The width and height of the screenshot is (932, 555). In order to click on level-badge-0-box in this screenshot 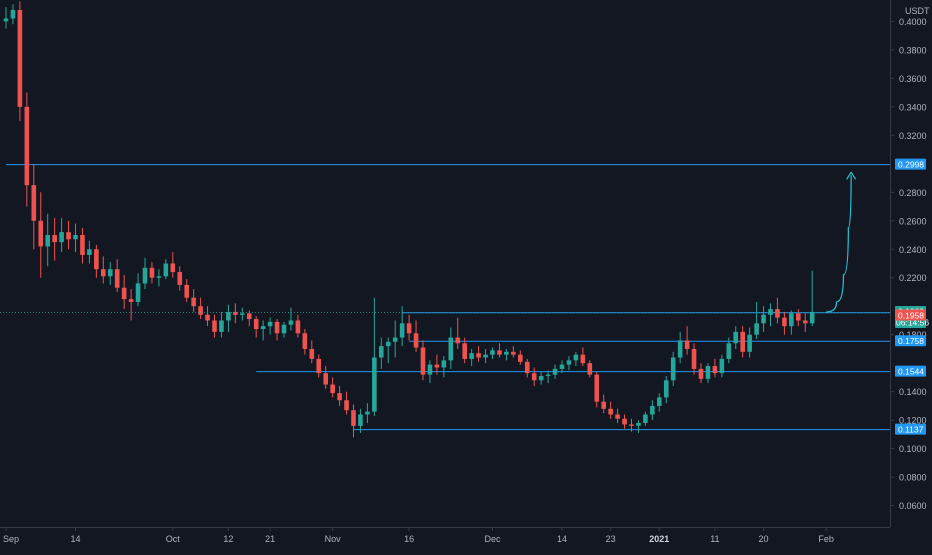, I will do `click(910, 164)`.